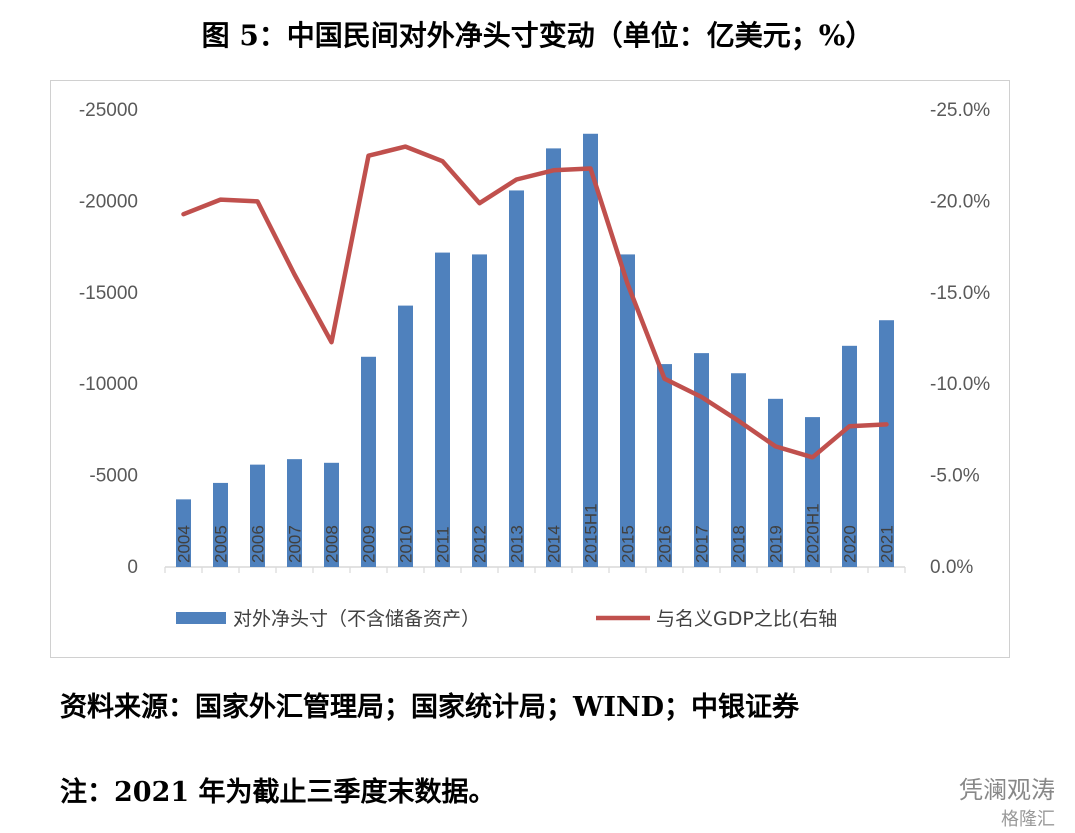 The image size is (1075, 833). I want to click on x-tick-label: 2014, so click(554, 544).